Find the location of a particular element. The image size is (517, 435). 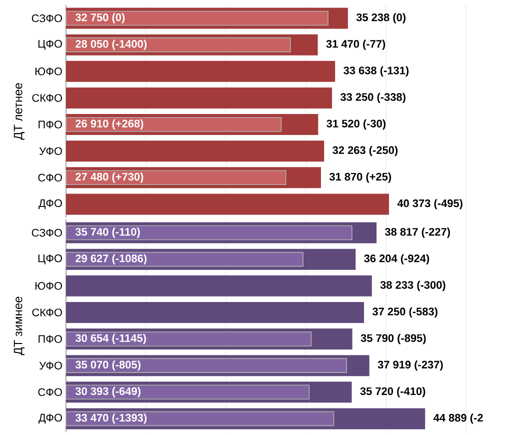

data-label: 40 373 (-495) is located at coordinates (429, 204).